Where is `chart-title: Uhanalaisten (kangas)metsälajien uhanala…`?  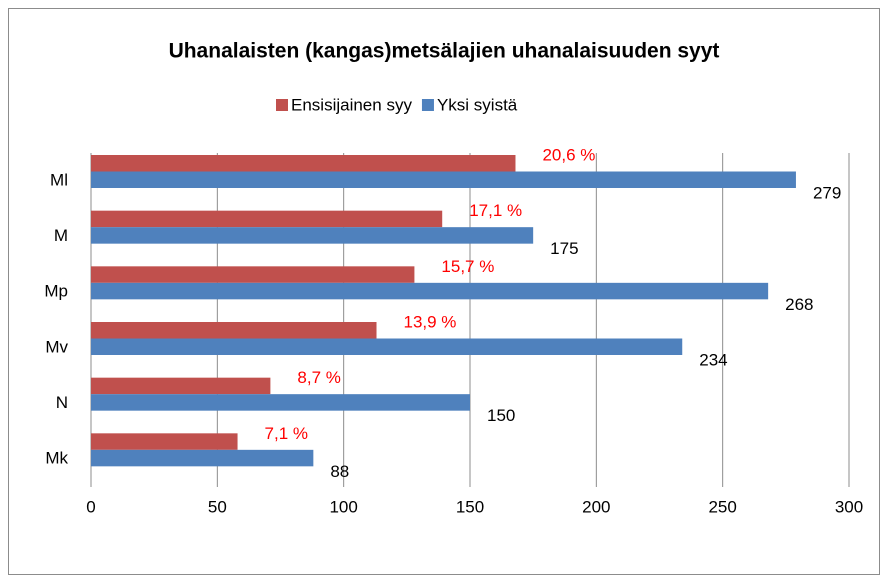
chart-title: Uhanalaisten (kangas)metsälajien uhanala… is located at coordinates (444, 51).